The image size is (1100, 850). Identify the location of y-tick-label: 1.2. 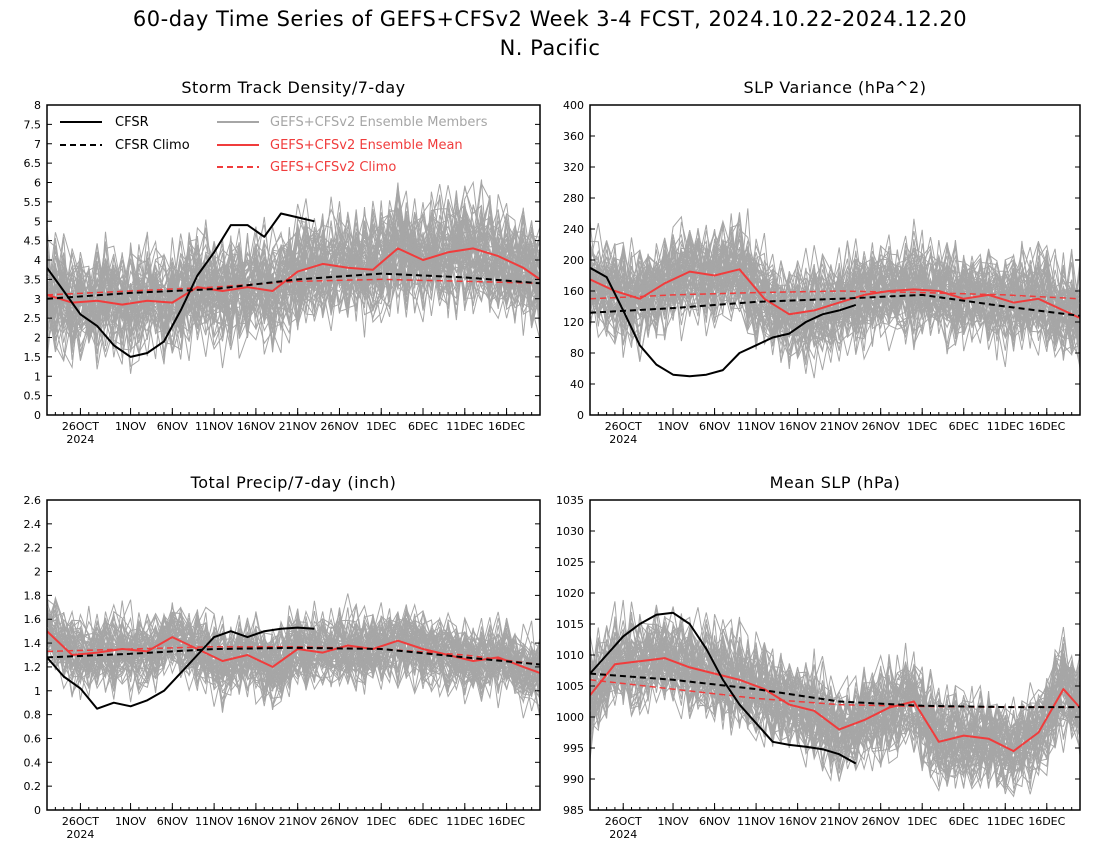
(33, 667).